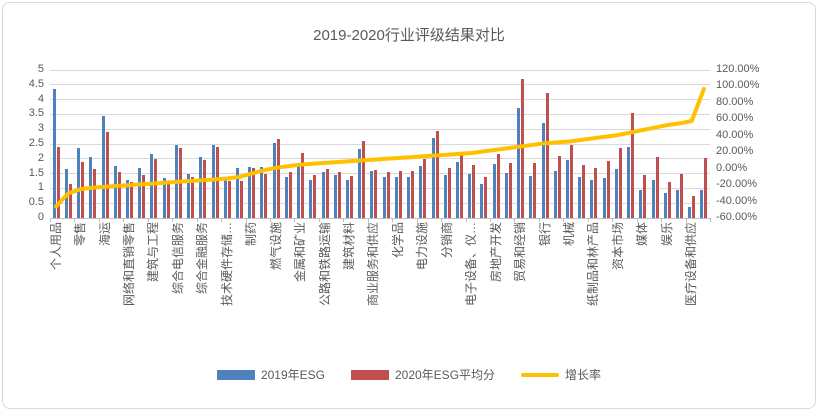 This screenshot has width=818, height=411. I want to click on legend-item-growth-rate: 增长率, so click(561, 374).